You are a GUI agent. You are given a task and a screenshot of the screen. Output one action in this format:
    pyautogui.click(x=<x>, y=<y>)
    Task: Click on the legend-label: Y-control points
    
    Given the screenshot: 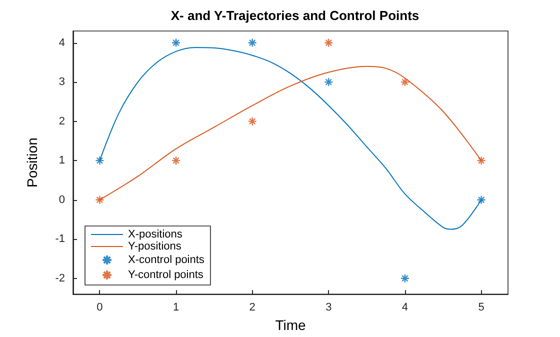 What is the action you would take?
    pyautogui.click(x=166, y=275)
    